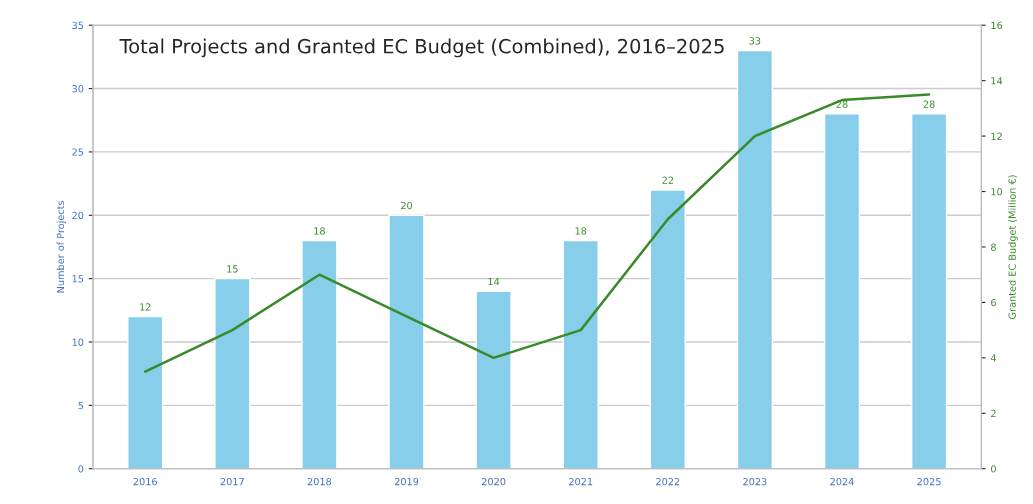  I want to click on x-tick-label: 2019, so click(406, 481).